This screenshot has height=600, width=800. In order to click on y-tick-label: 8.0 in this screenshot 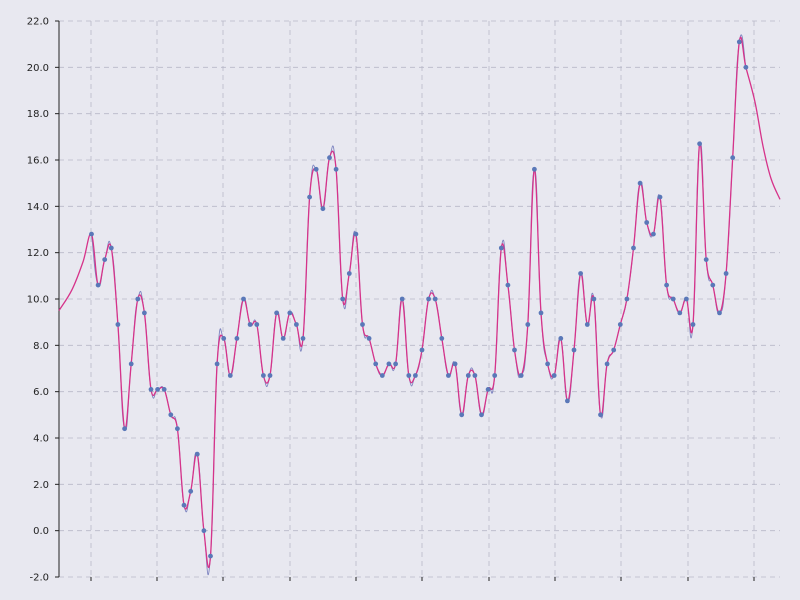, I will do `click(41, 346)`.